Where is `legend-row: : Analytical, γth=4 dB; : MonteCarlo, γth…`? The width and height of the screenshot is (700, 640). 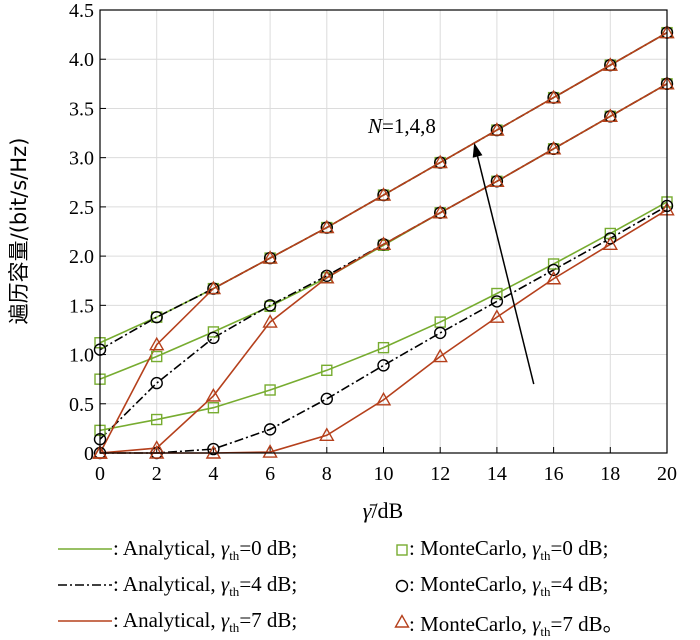 legend-row: : Analytical, γth=4 dB; : MonteCarlo, γth… is located at coordinates (350, 586).